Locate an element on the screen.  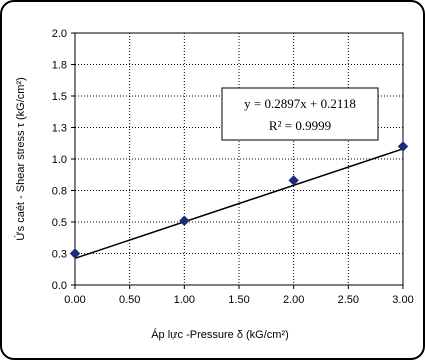
r-squared-label: R² = 0.9999 is located at coordinates (300, 125).